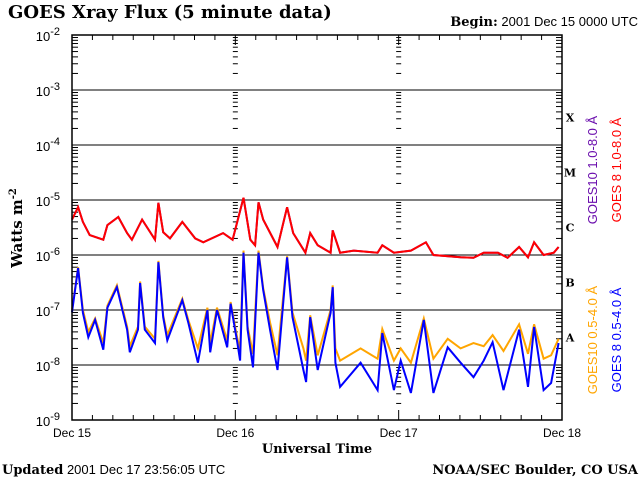 Image resolution: width=640 pixels, height=480 pixels. What do you see at coordinates (55, 362) in the screenshot?
I see `y-tick-exponent: -8` at bounding box center [55, 362].